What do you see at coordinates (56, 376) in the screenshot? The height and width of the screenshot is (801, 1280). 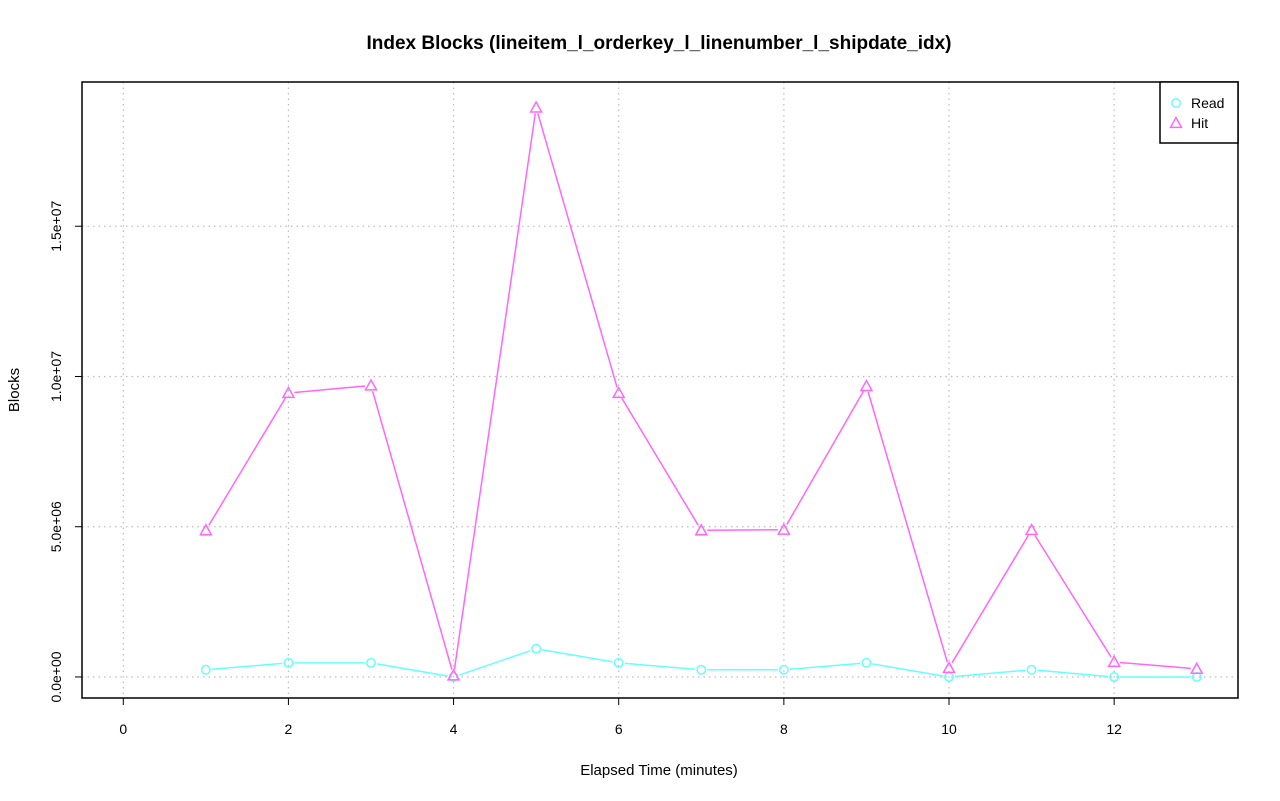 I see `y-tick-label: 1.0e+07` at bounding box center [56, 376].